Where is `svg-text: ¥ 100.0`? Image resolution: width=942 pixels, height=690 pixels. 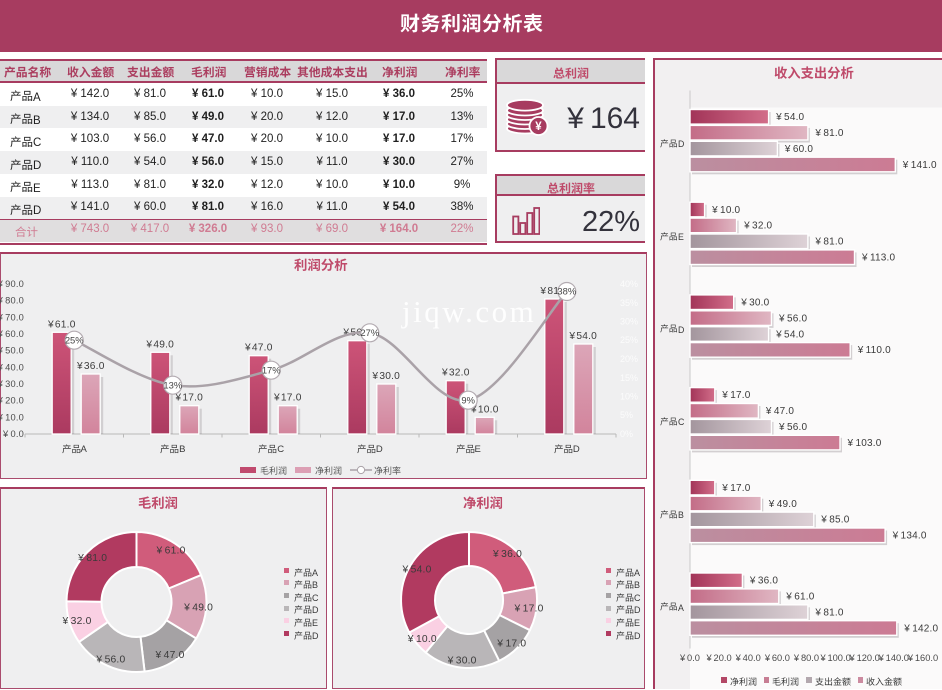
svg-text: ¥ 100.0 is located at coordinates (834, 658).